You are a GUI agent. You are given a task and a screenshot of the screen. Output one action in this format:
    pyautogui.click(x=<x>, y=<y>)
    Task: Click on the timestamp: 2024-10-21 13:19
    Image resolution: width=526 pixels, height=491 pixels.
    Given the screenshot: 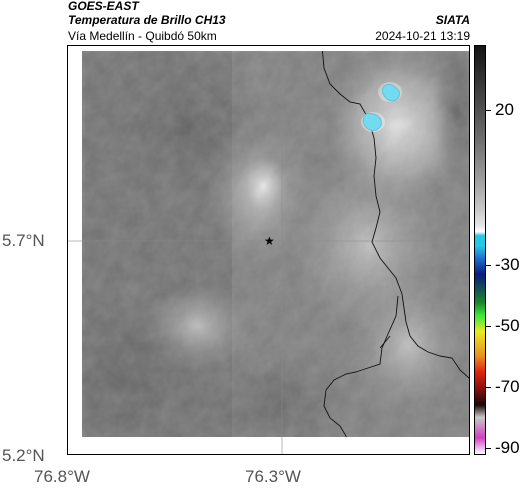 What is the action you would take?
    pyautogui.click(x=422, y=36)
    